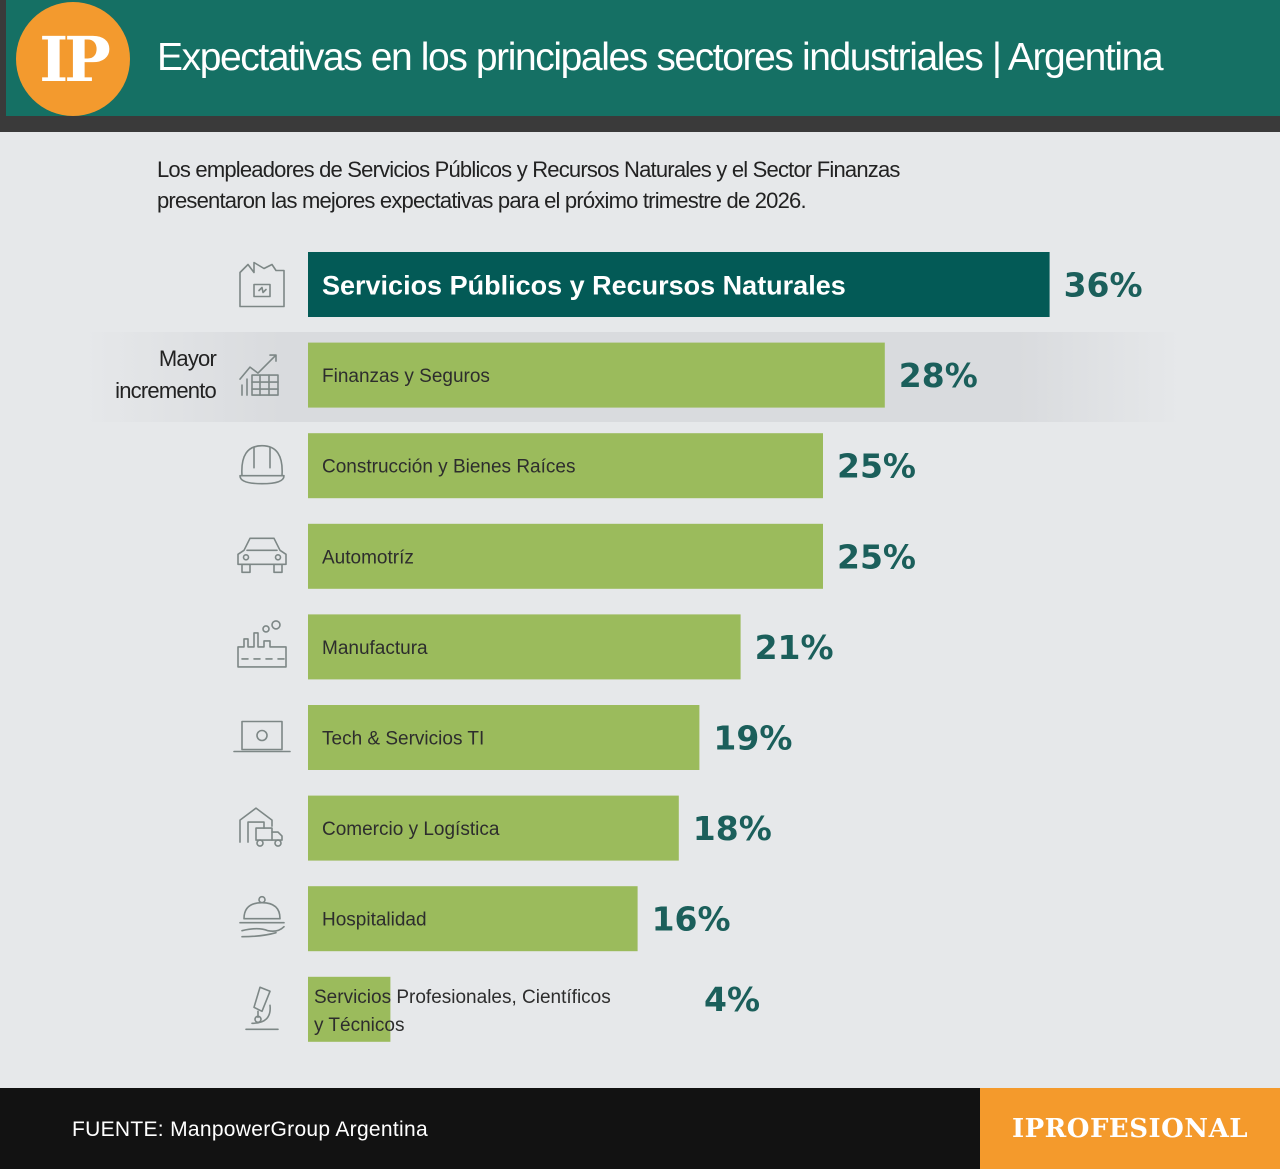 This screenshot has width=1280, height=1169. What do you see at coordinates (368, 557) in the screenshot?
I see `bar-category-label: Automotríz` at bounding box center [368, 557].